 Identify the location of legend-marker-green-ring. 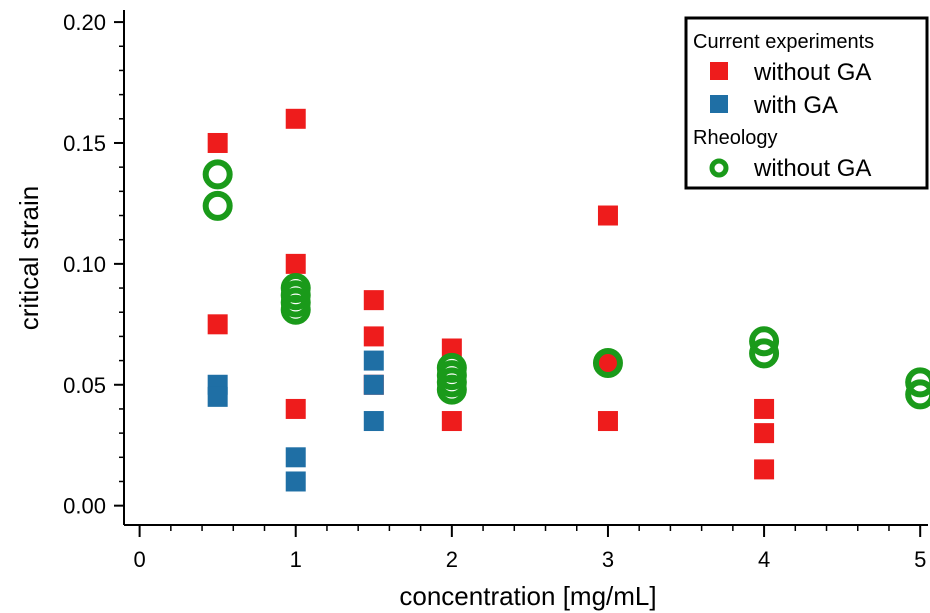
(719, 168).